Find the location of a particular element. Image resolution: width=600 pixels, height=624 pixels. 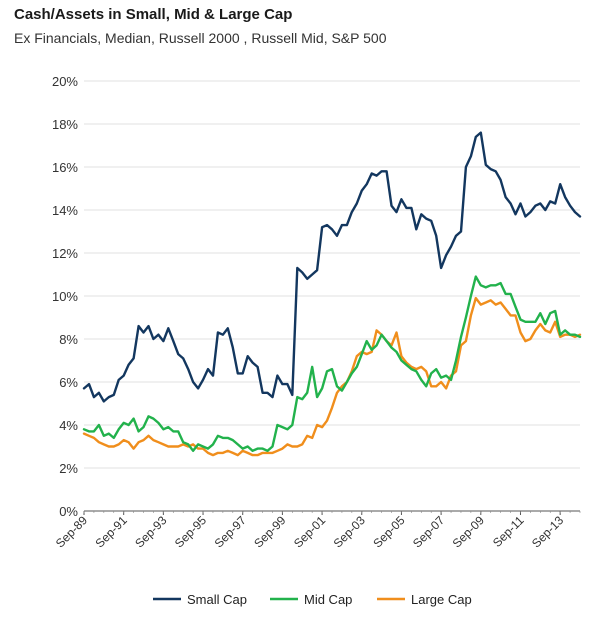

y-tick-label: 14% is located at coordinates (65, 210).